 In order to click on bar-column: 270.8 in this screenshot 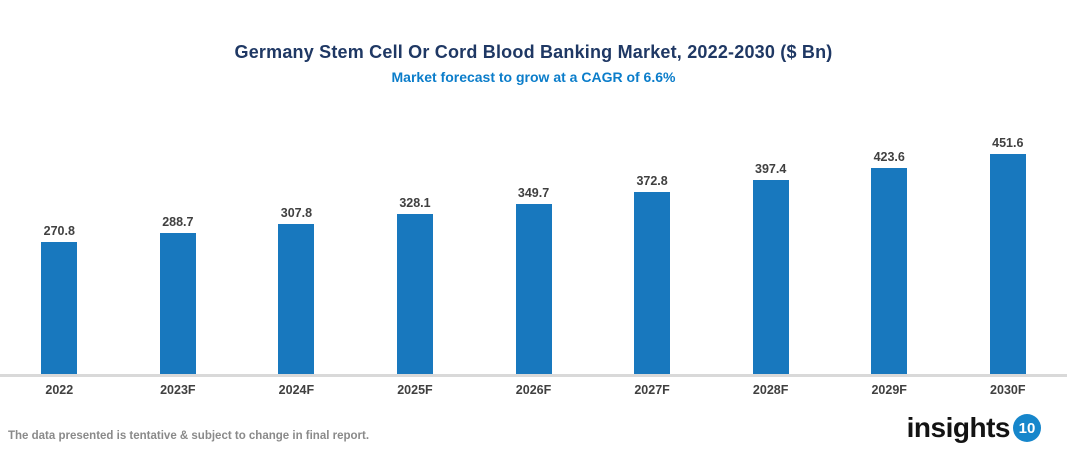, I will do `click(59, 241)`.